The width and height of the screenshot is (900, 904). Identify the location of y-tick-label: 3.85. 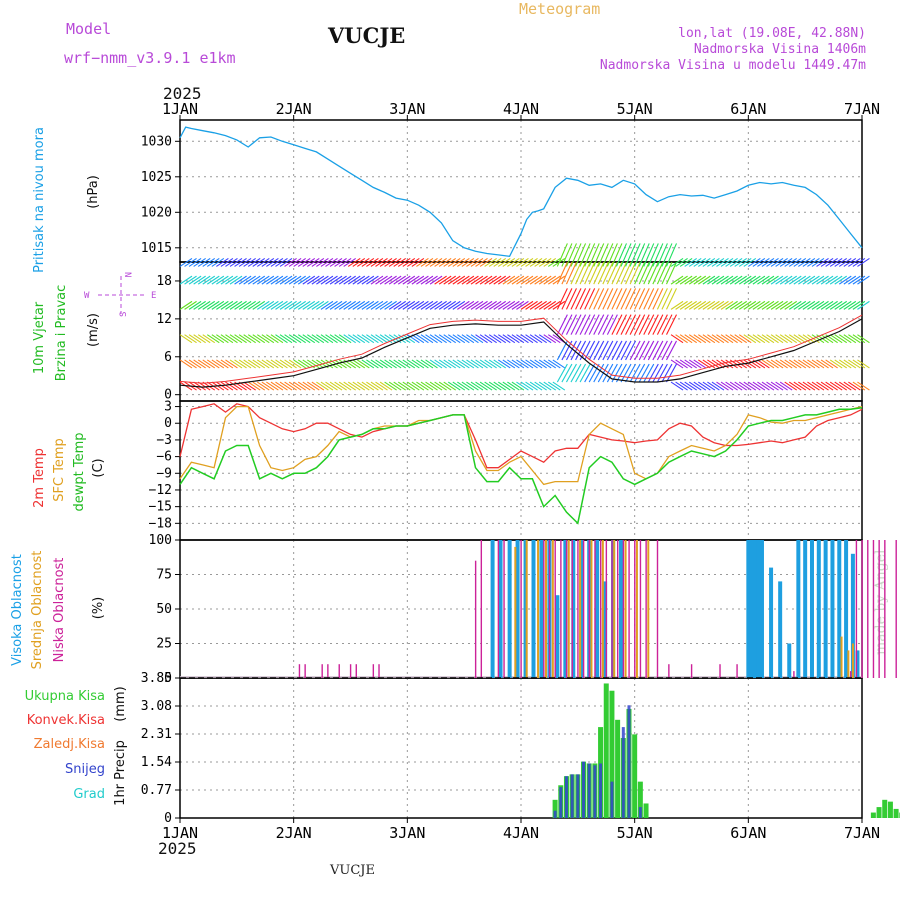
(156, 678).